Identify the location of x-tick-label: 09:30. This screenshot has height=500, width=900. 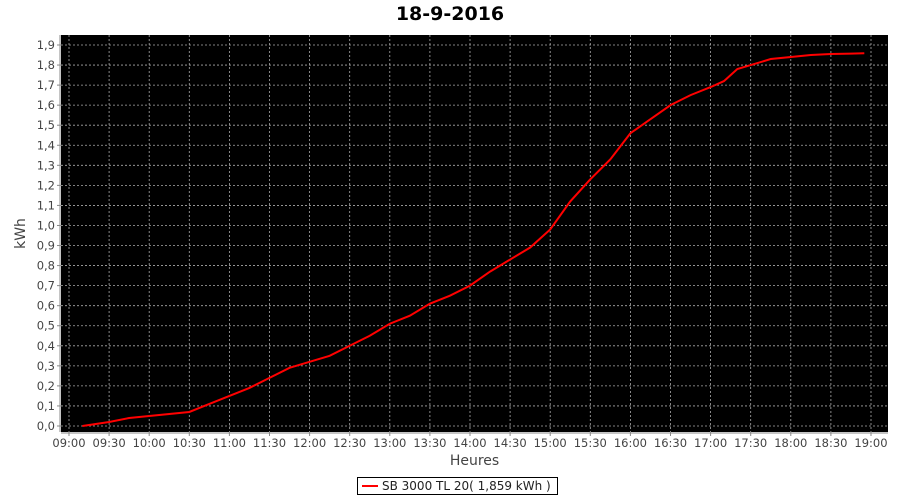
(109, 443).